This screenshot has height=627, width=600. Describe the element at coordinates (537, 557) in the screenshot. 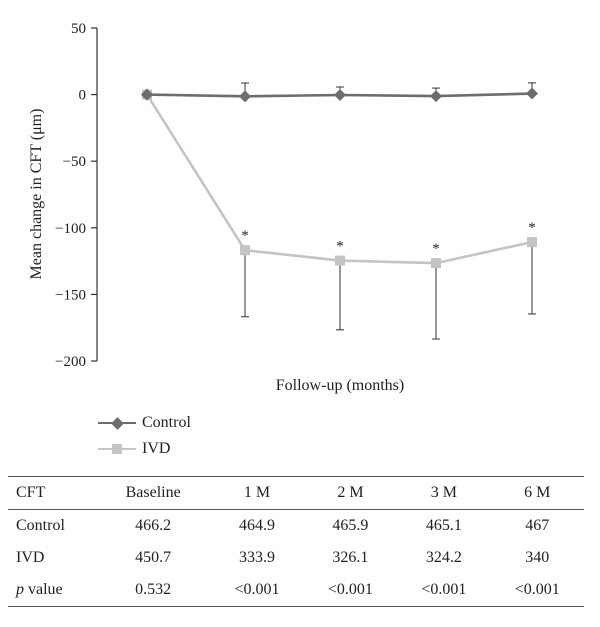

I see `table-cell: 340` at that location.